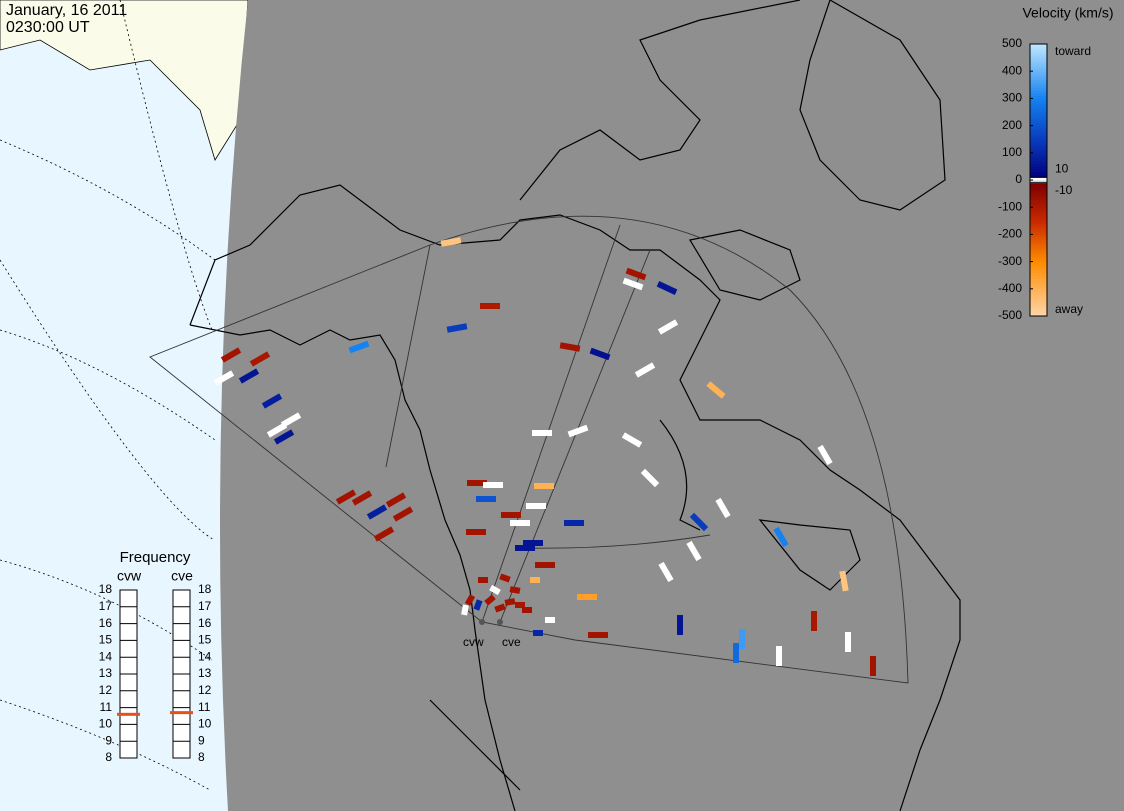 Image resolution: width=1124 pixels, height=811 pixels. I want to click on colorbar-tick-label: -400, so click(1010, 288).